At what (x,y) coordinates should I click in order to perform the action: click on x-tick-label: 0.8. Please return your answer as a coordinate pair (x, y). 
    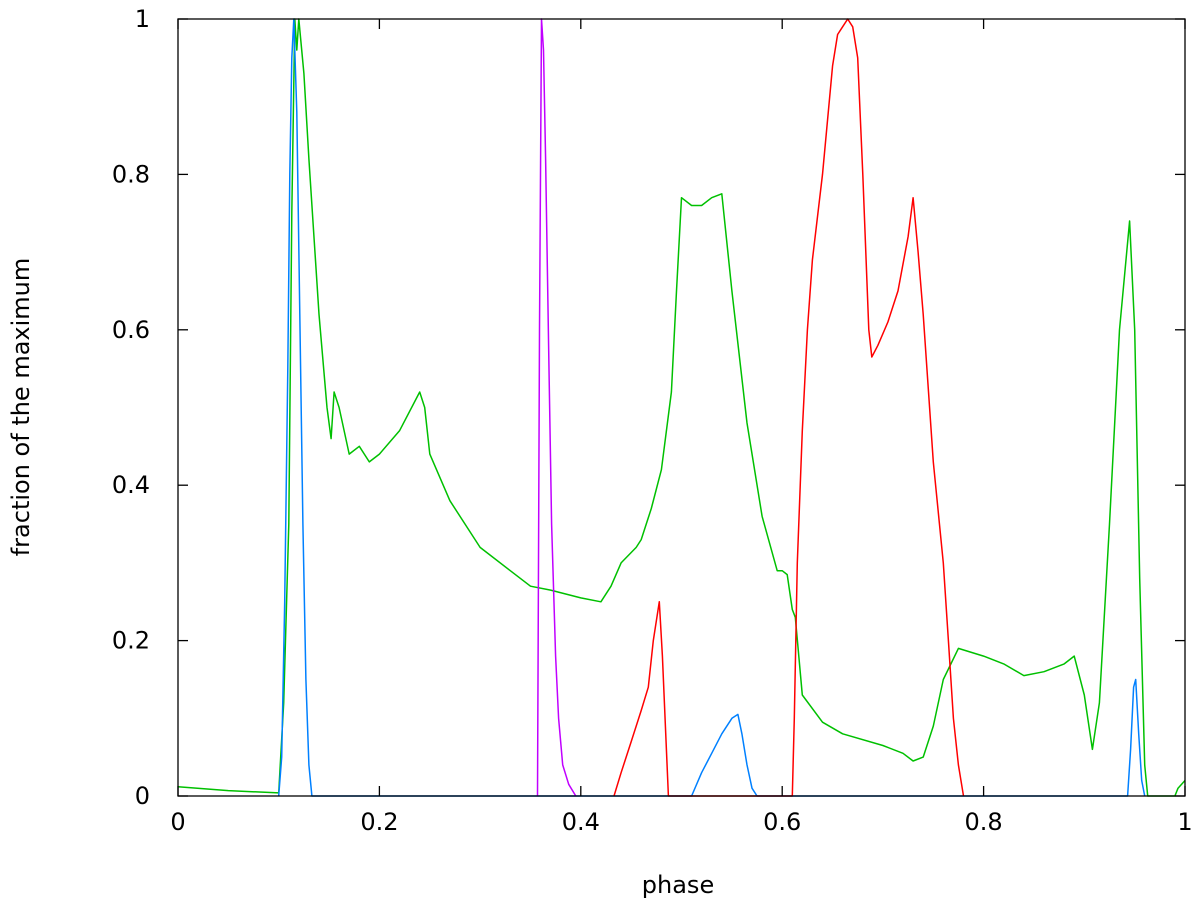
    Looking at the image, I should click on (984, 822).